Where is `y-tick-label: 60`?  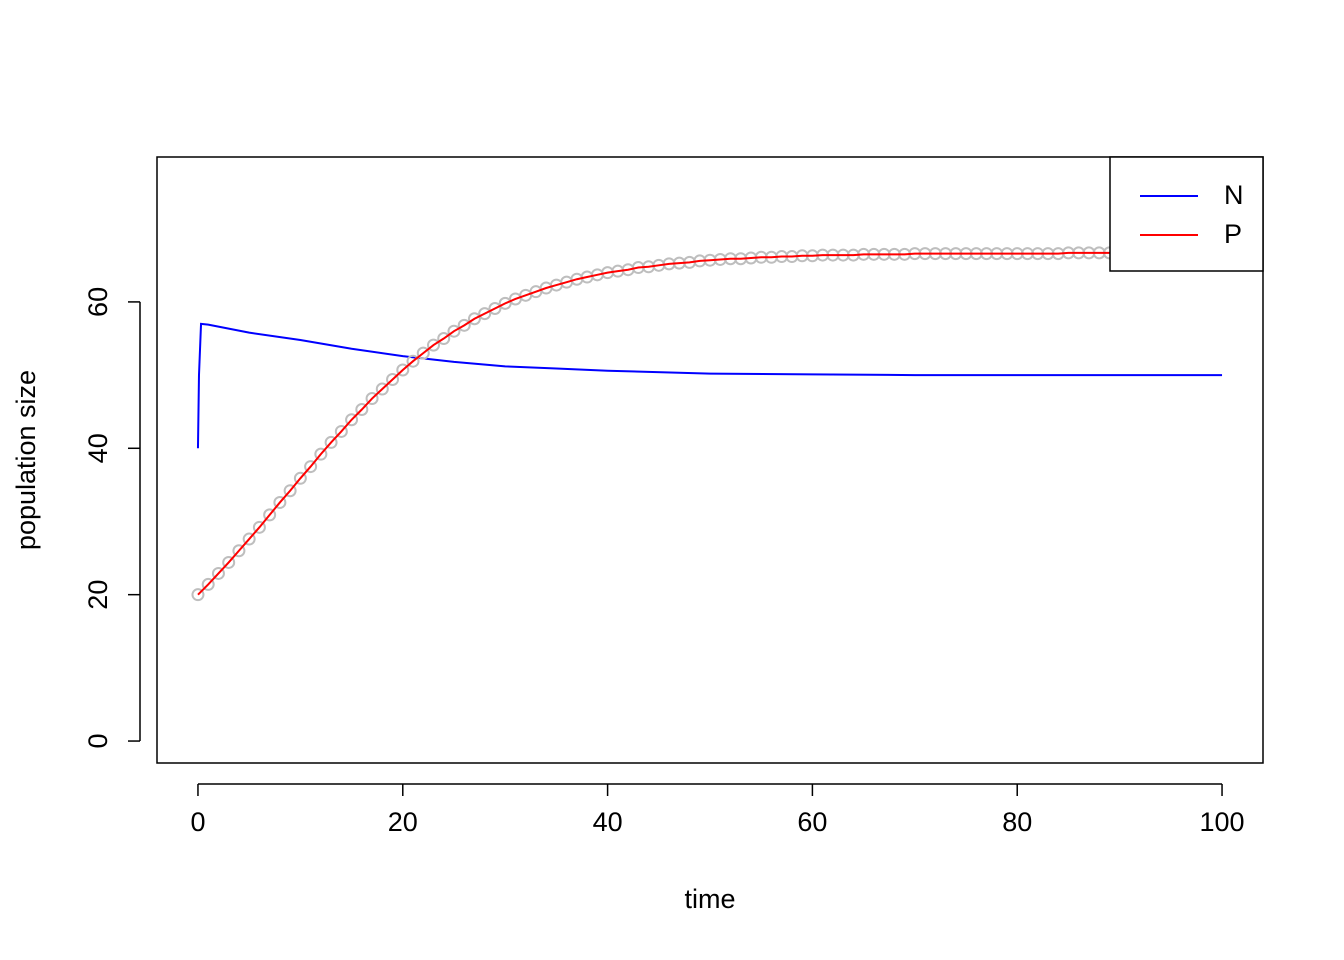
y-tick-label: 60 is located at coordinates (98, 302).